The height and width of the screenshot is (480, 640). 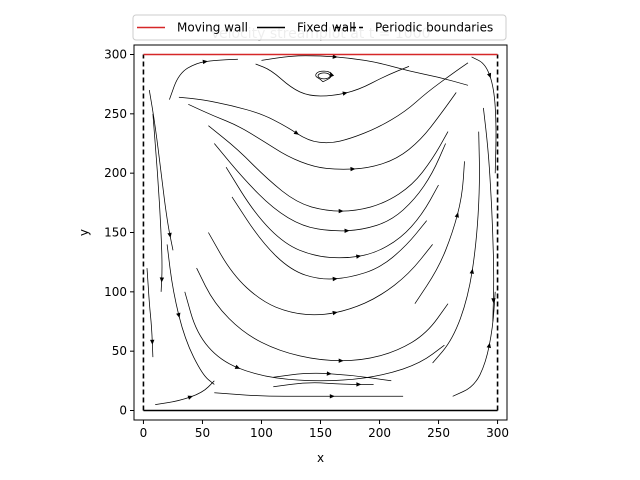 I want to click on y-tick-label-0: 0, so click(x=123, y=411).